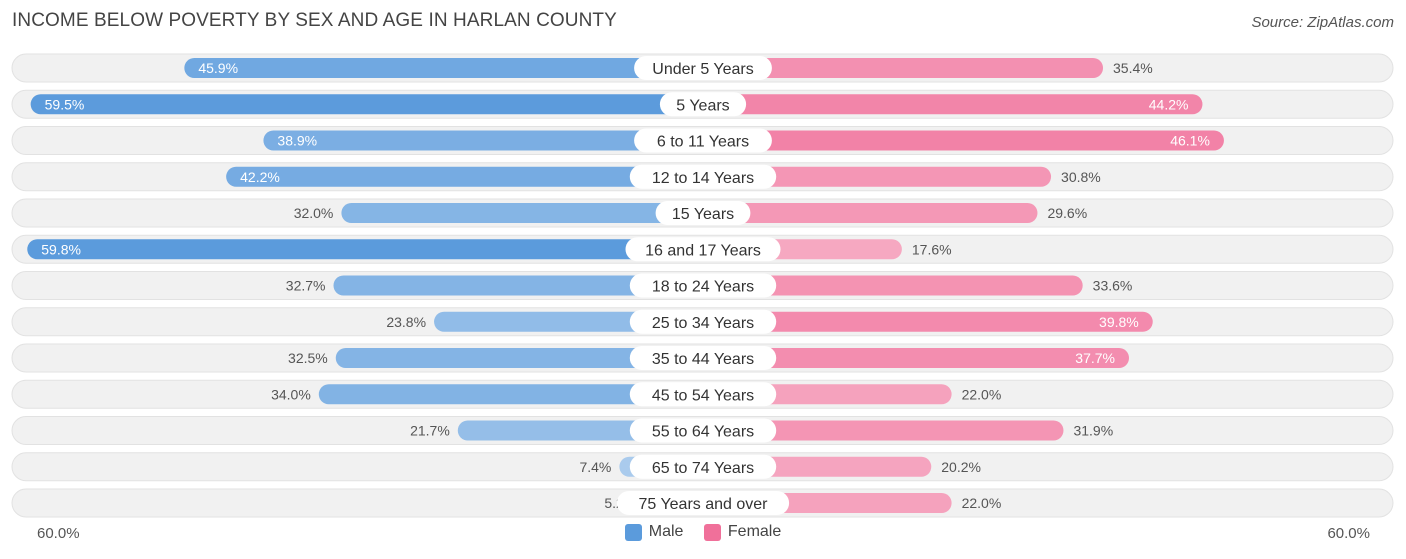  What do you see at coordinates (932, 249) in the screenshot?
I see `female-value-label: 17.6%` at bounding box center [932, 249].